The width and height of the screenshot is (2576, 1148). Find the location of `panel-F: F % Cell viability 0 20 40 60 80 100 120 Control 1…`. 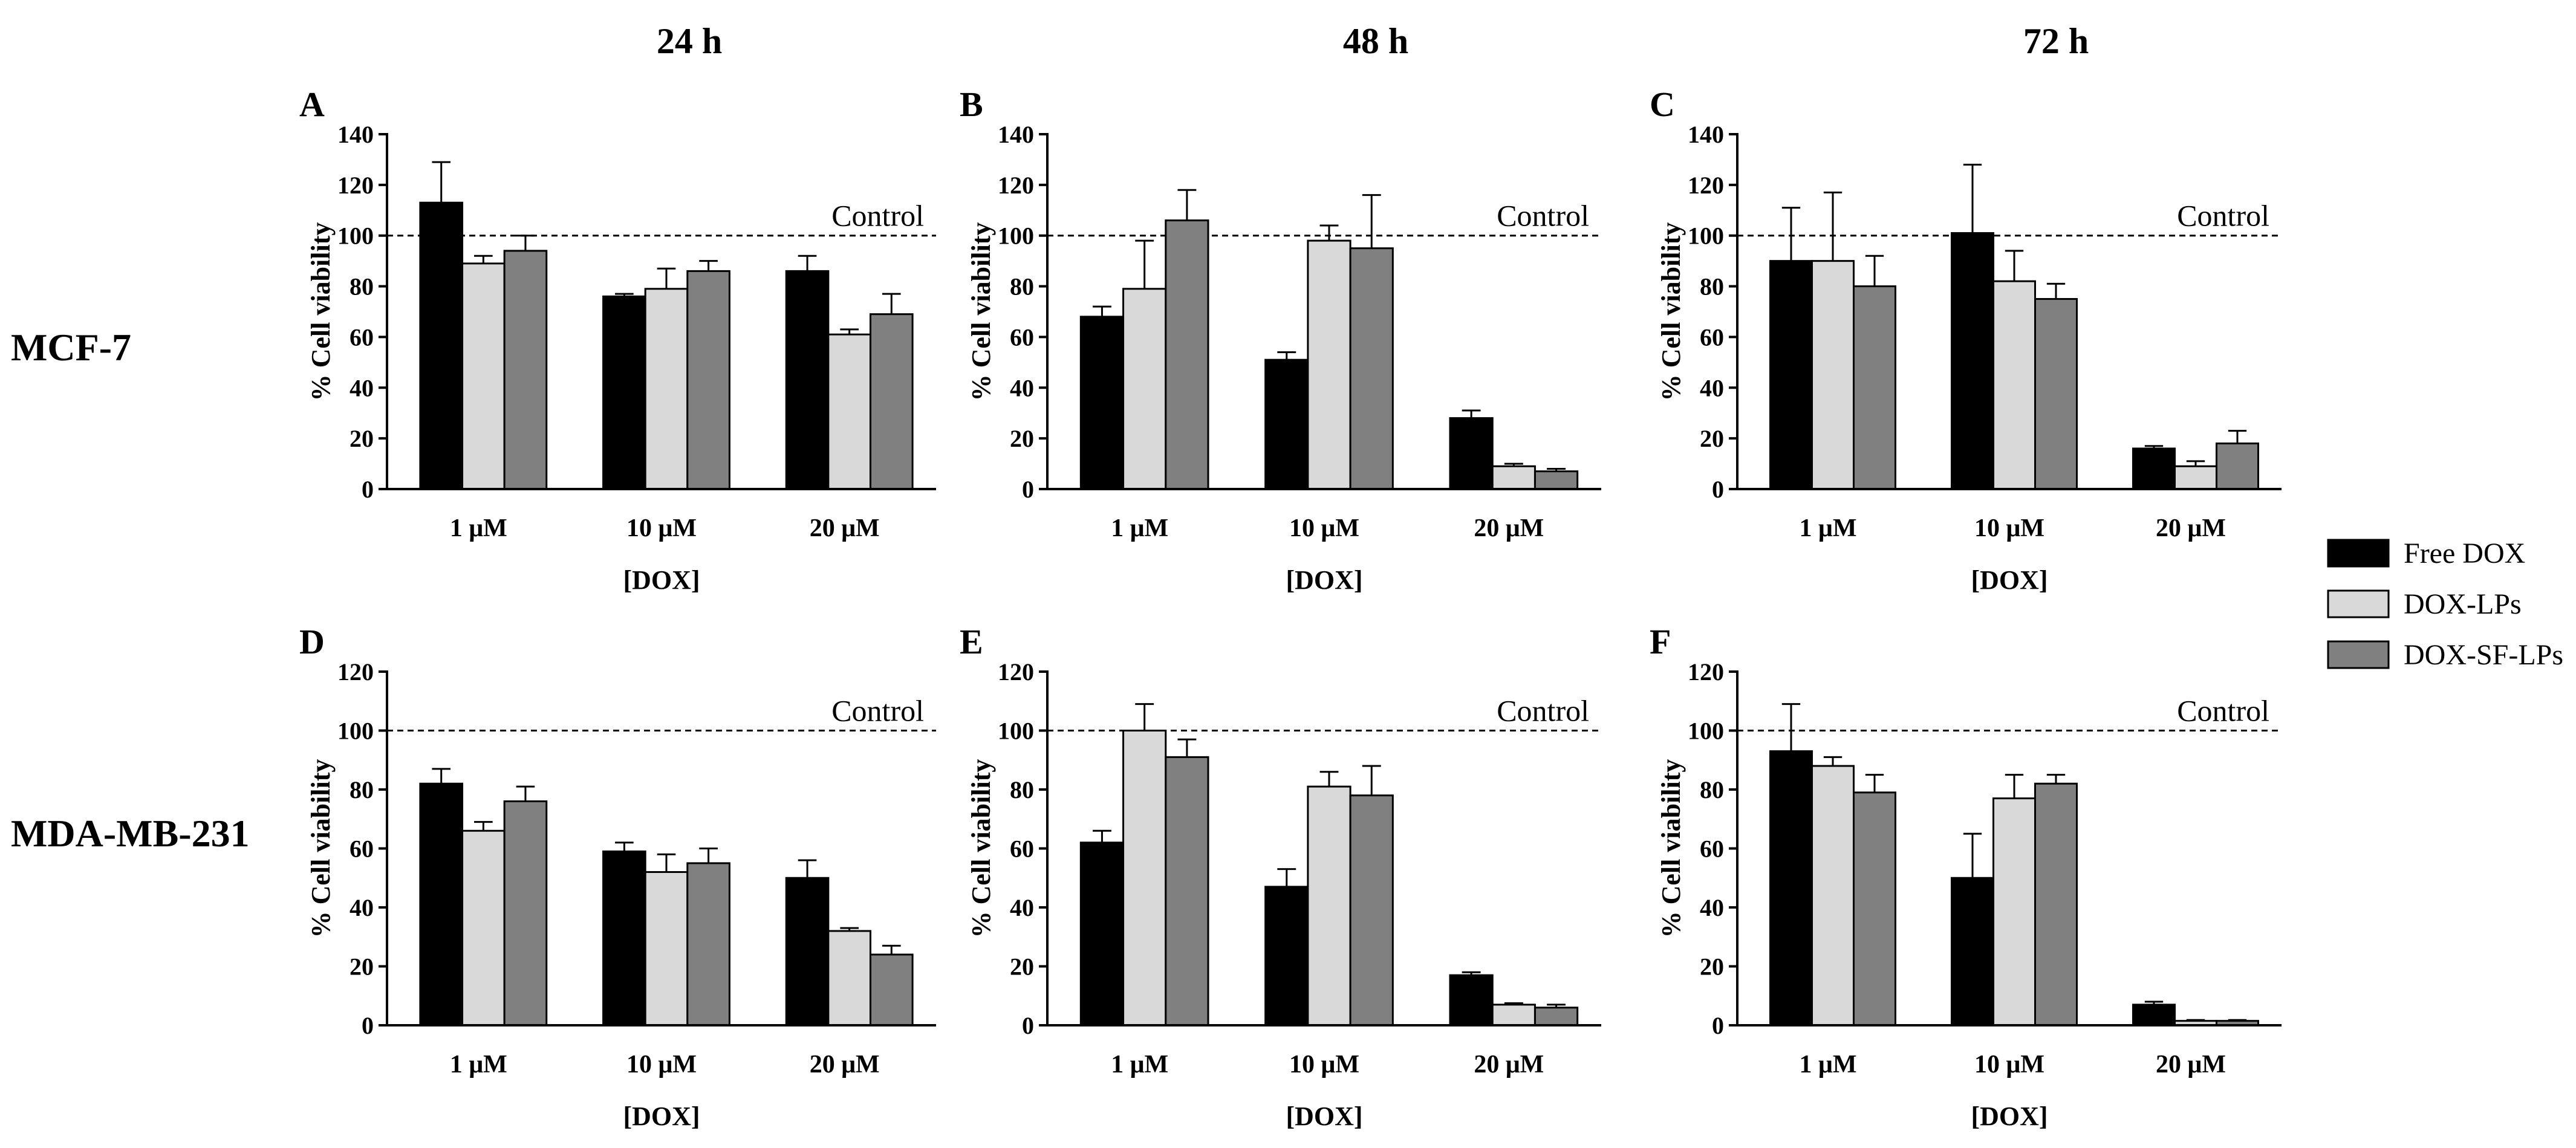

panel-F: F % Cell viability 0 20 40 60 80 100 120 Control 1… is located at coordinates (1966, 877).